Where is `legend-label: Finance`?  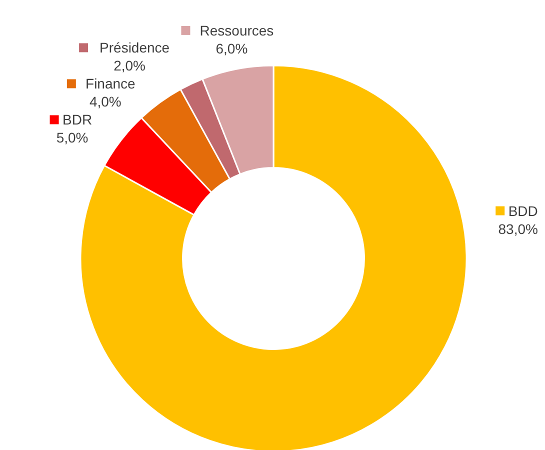
legend-label: Finance is located at coordinates (111, 84).